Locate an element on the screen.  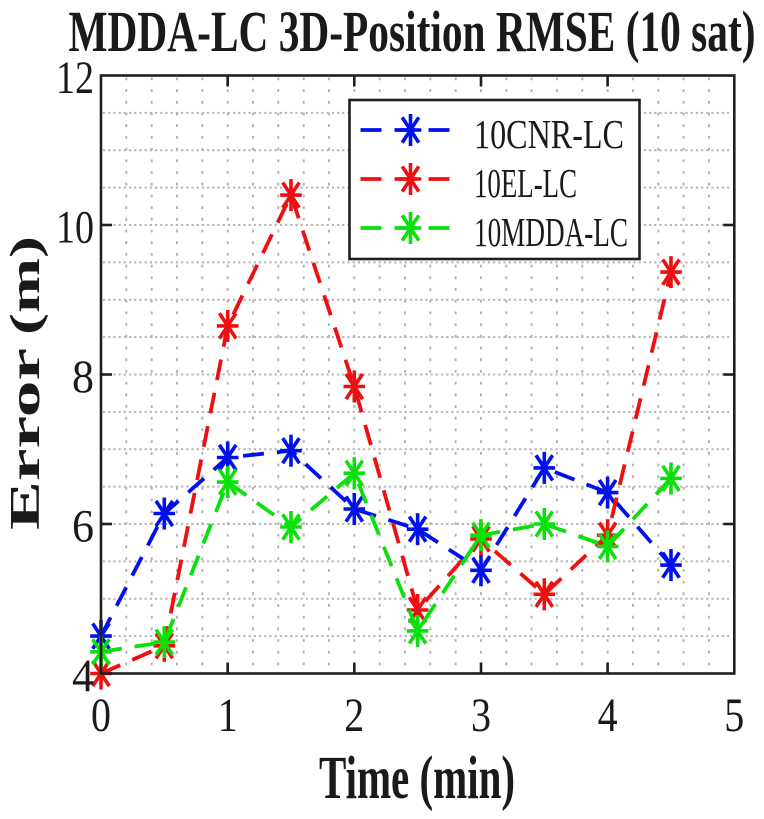
svg-text: 10CNR-LC is located at coordinates (549, 134).